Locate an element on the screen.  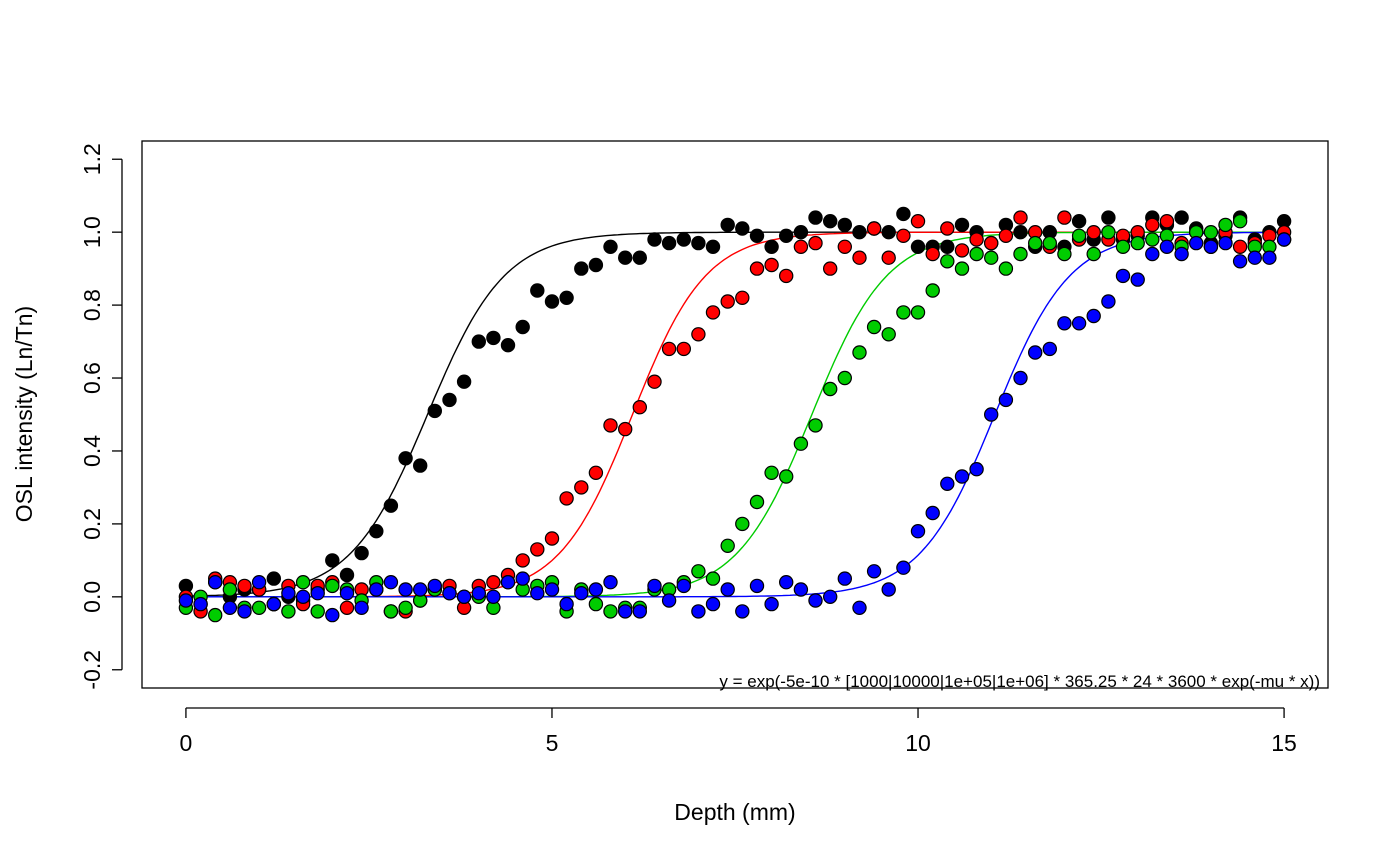
y-axis: -0.2 0.0 0.2 0.4 0.6 0.8 1.0 1.2 is located at coordinates (101, 416).